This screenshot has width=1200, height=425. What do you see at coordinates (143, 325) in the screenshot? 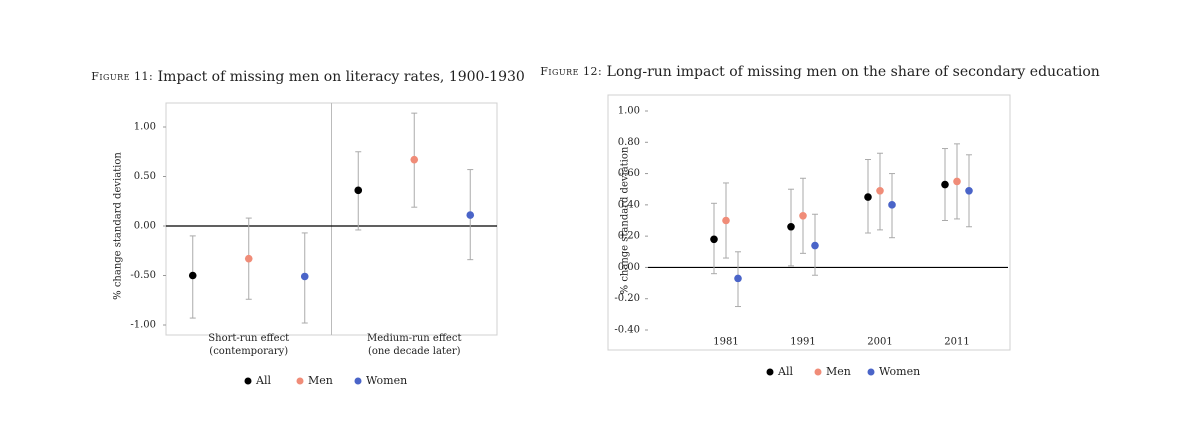
I see `y-tick-label: -1.00` at bounding box center [143, 325].